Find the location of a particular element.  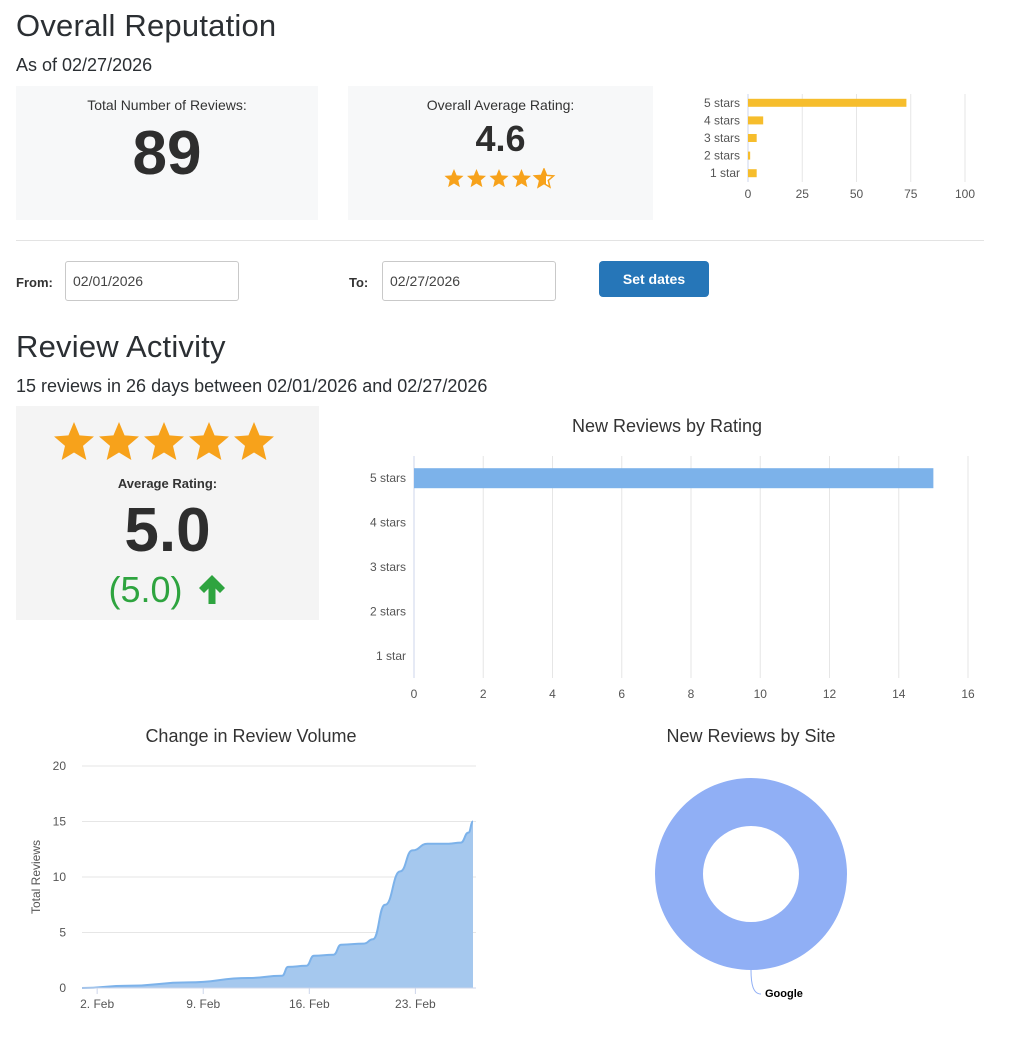

review-activity-title: Review Activity is located at coordinates (121, 346).